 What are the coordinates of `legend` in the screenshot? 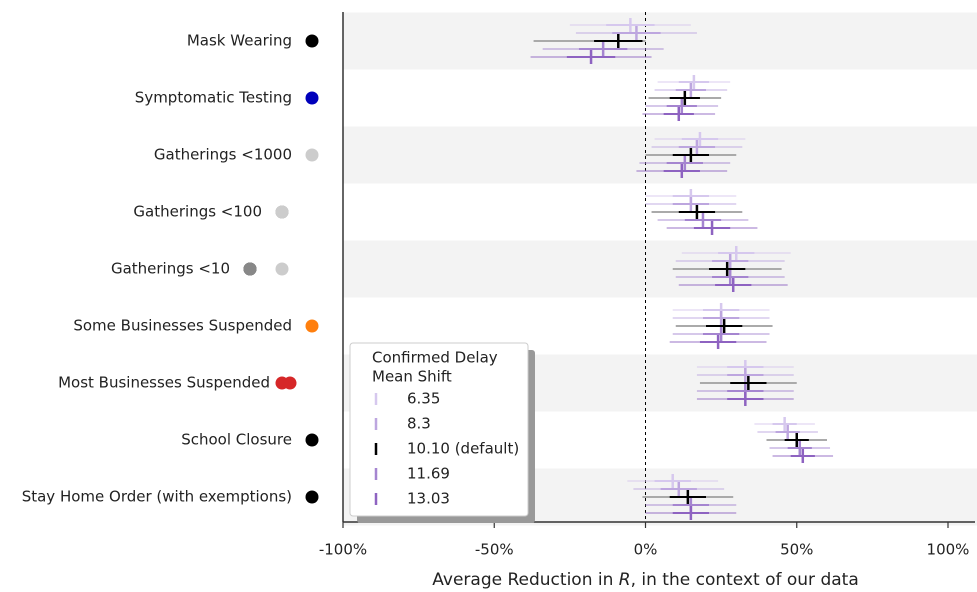 It's located at (439, 429).